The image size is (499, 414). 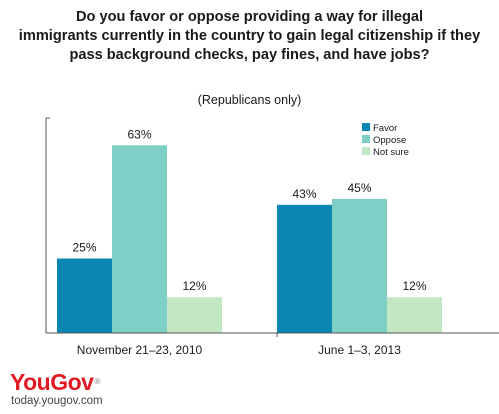 What do you see at coordinates (391, 152) in the screenshot?
I see `legend-label-not-sure: Not sure` at bounding box center [391, 152].